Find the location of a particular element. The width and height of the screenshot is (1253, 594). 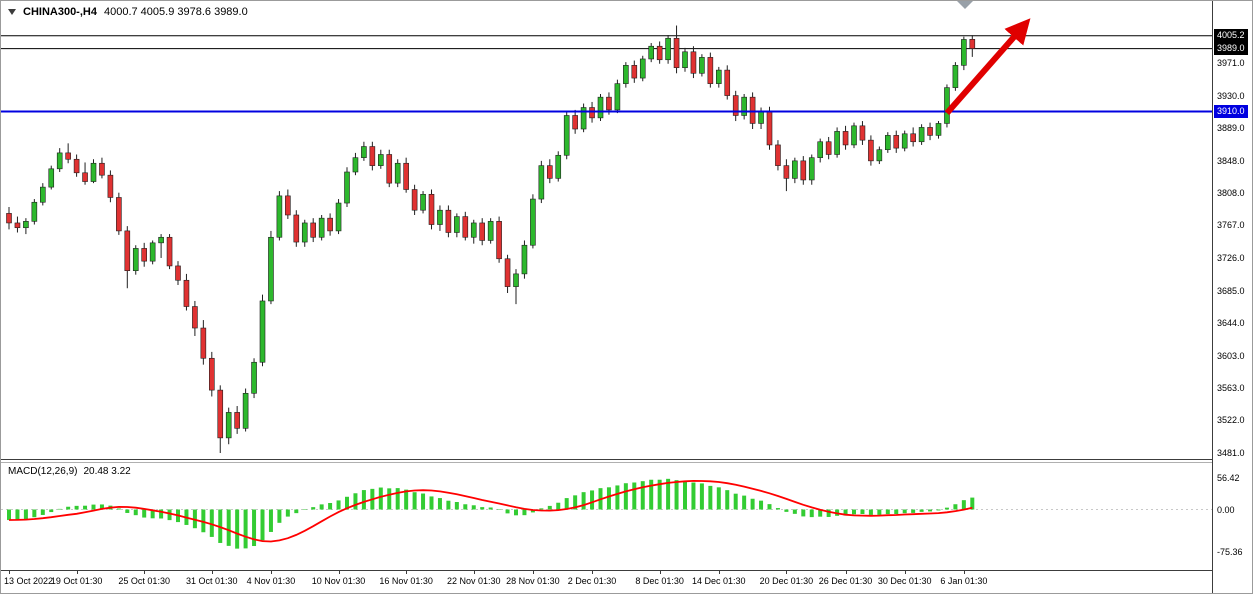

macd-signal-line is located at coordinates (490, 511).